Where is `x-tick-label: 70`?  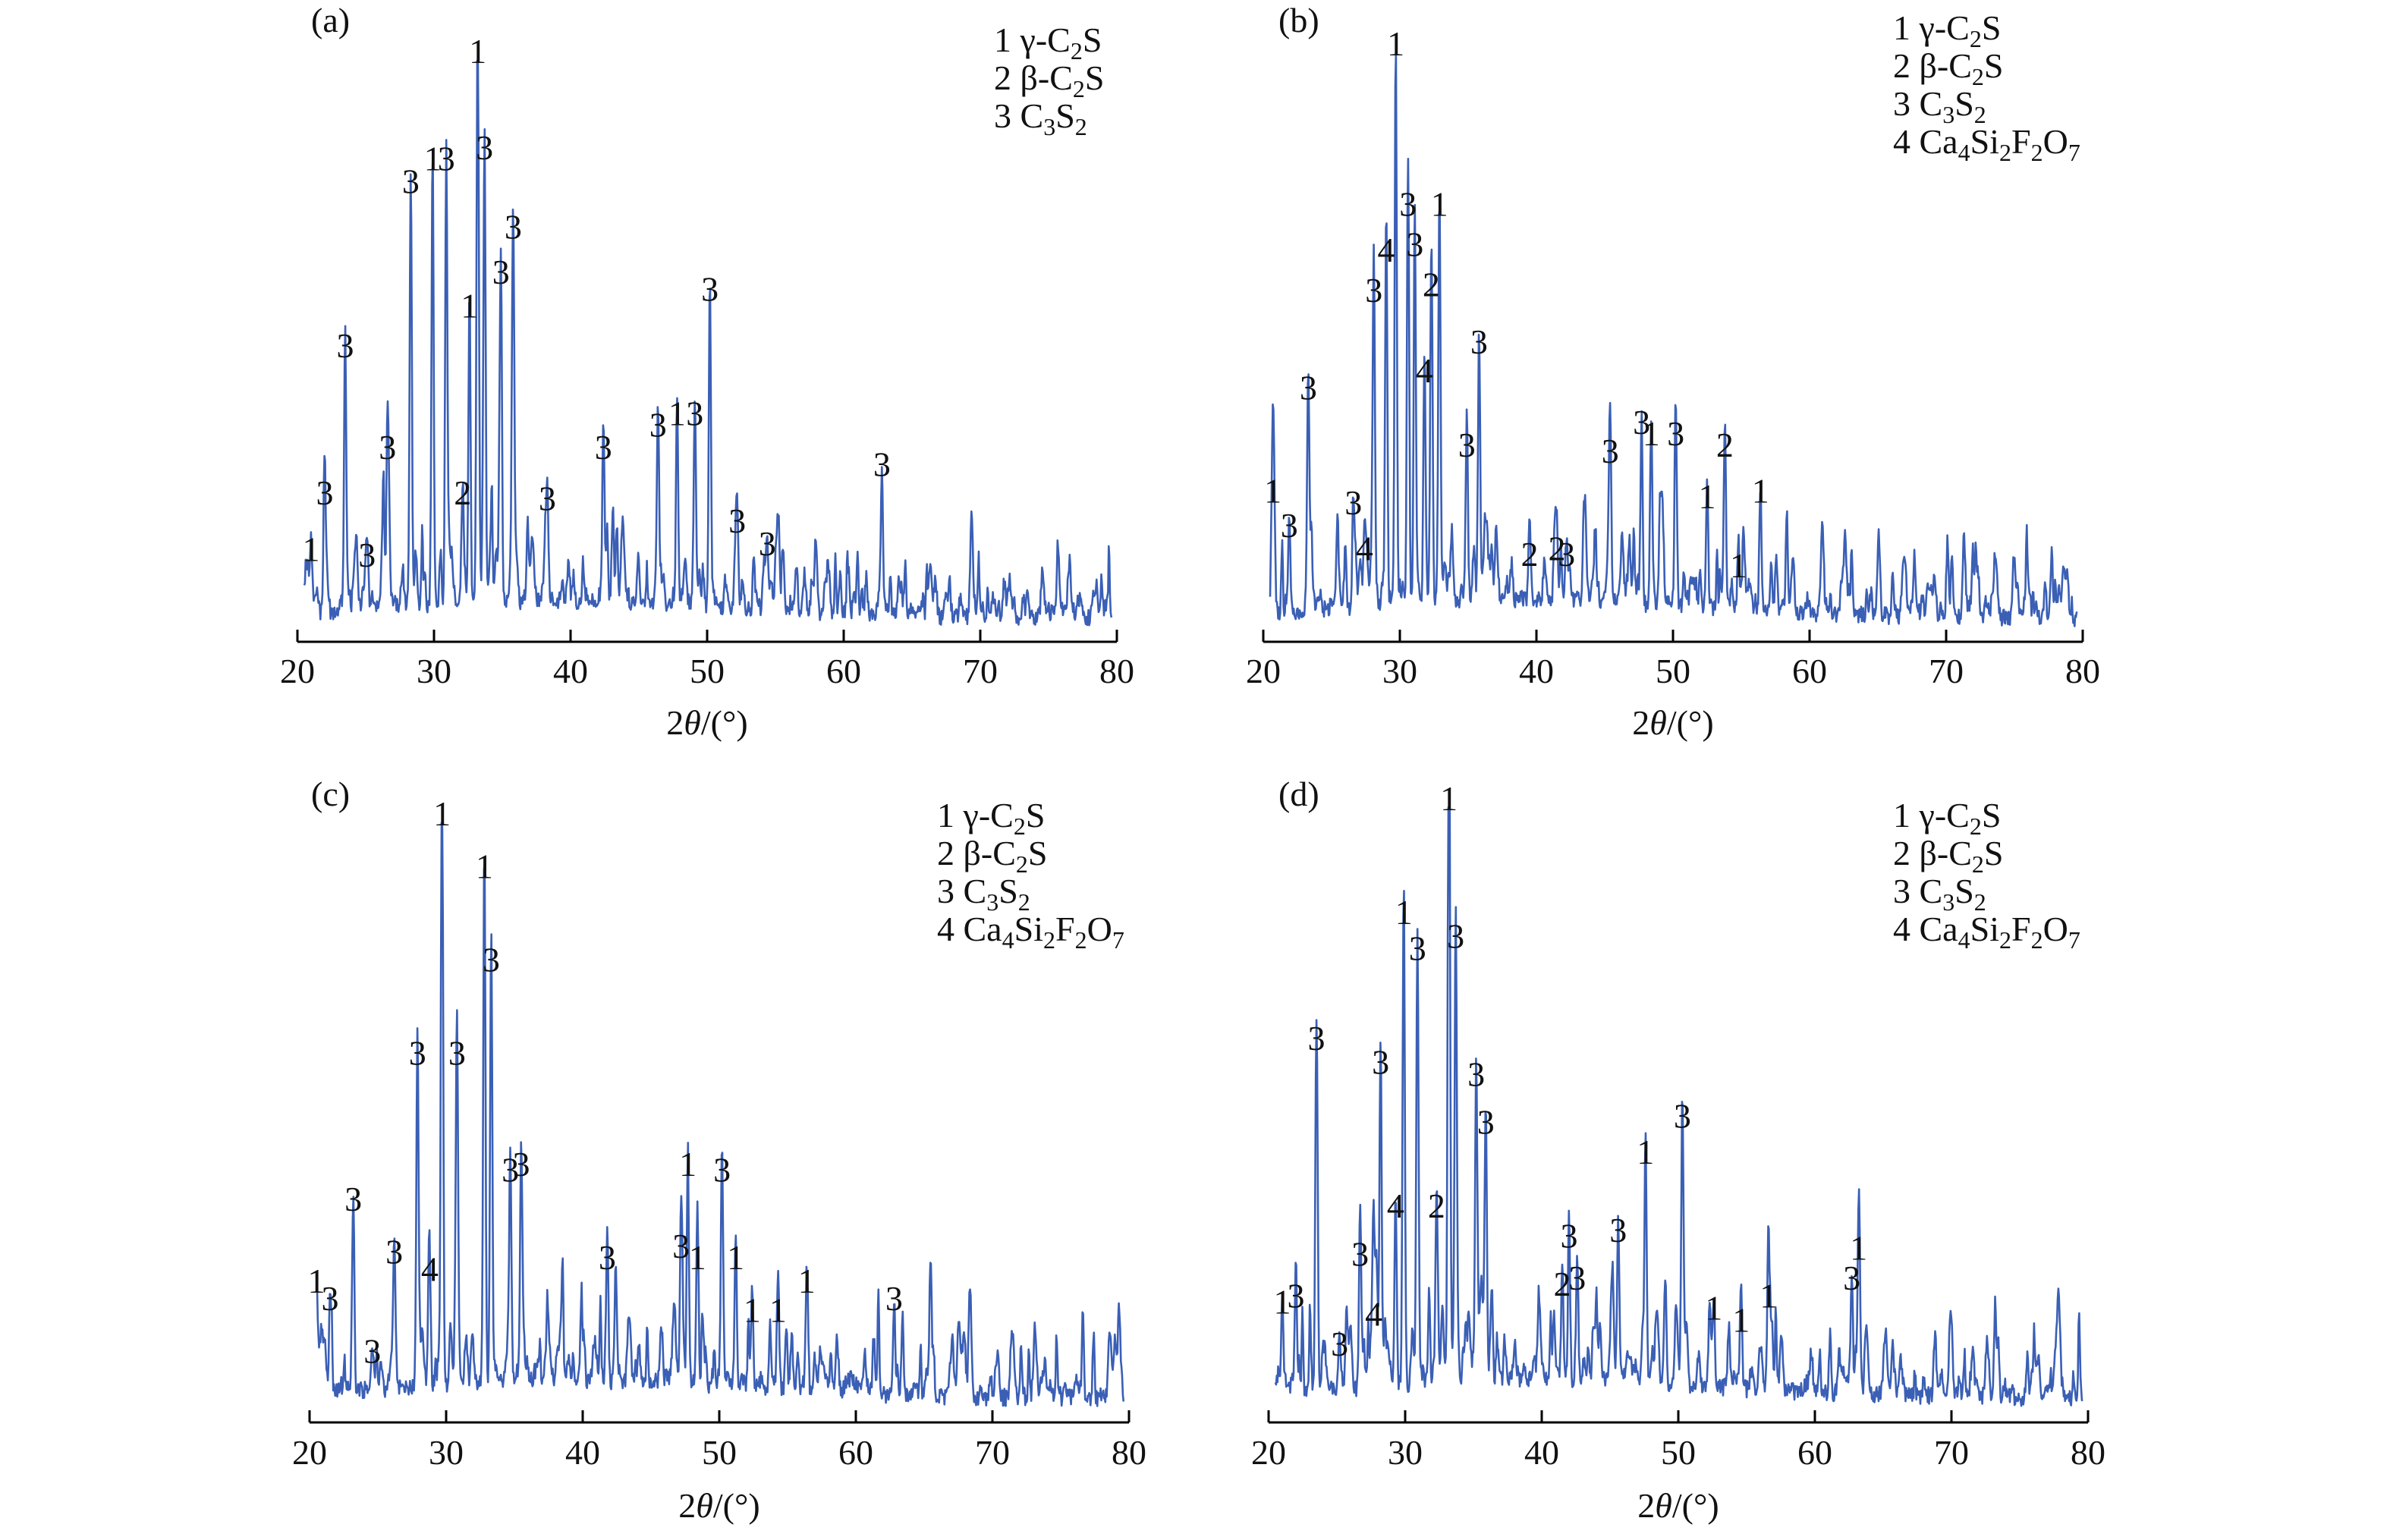 x-tick-label: 70 is located at coordinates (1946, 671).